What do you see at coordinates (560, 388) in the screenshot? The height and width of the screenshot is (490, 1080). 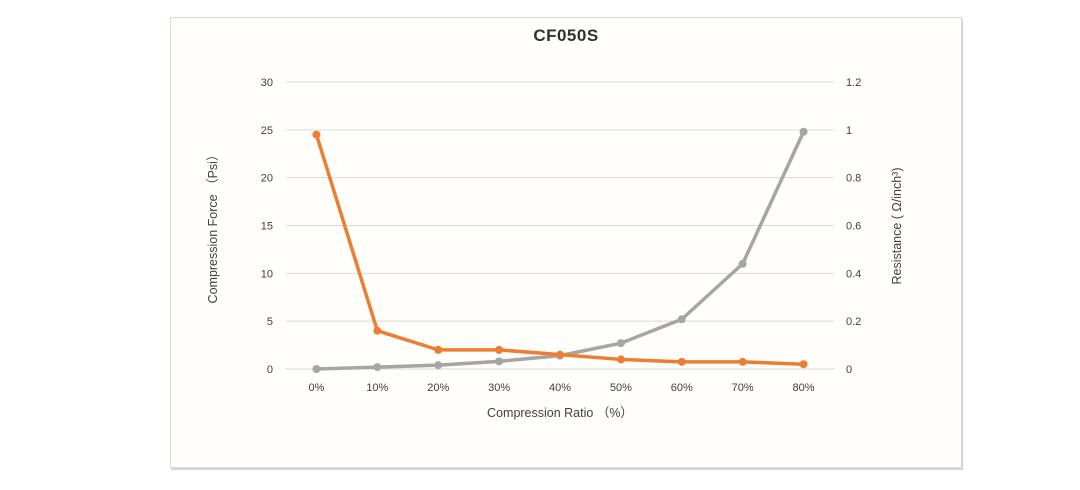 I see `x-tick-label: 40%` at bounding box center [560, 388].